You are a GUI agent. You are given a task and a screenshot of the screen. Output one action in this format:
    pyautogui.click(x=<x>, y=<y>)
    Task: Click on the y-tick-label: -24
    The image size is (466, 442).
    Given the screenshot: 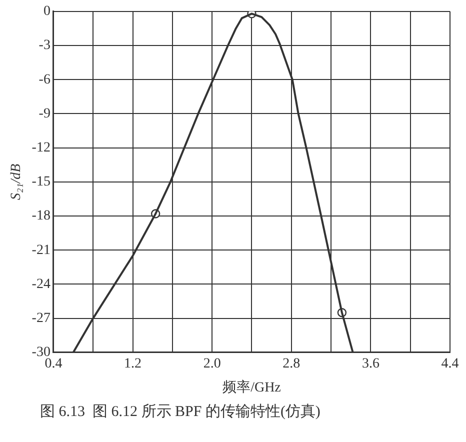 What is the action you would take?
    pyautogui.click(x=41, y=284)
    